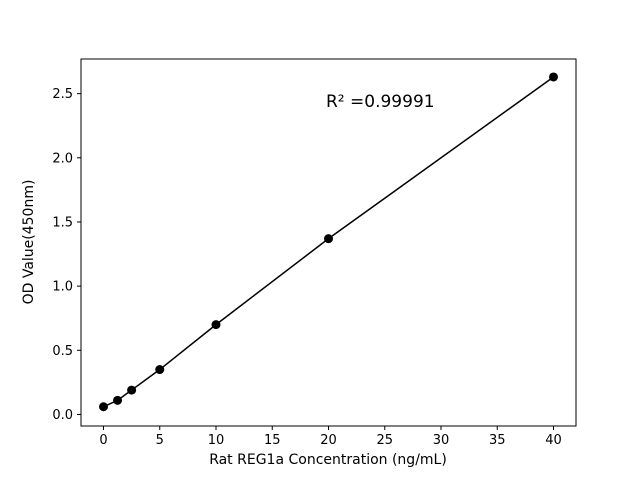 The width and height of the screenshot is (640, 484). Describe the element at coordinates (497, 440) in the screenshot. I see `x-tick-label: 35` at that location.